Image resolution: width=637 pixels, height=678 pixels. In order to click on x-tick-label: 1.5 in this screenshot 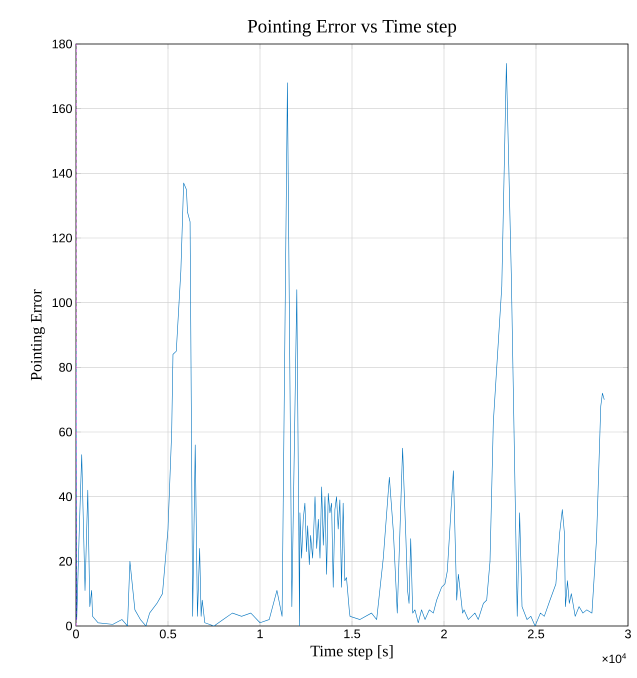, I will do `click(352, 634)`.